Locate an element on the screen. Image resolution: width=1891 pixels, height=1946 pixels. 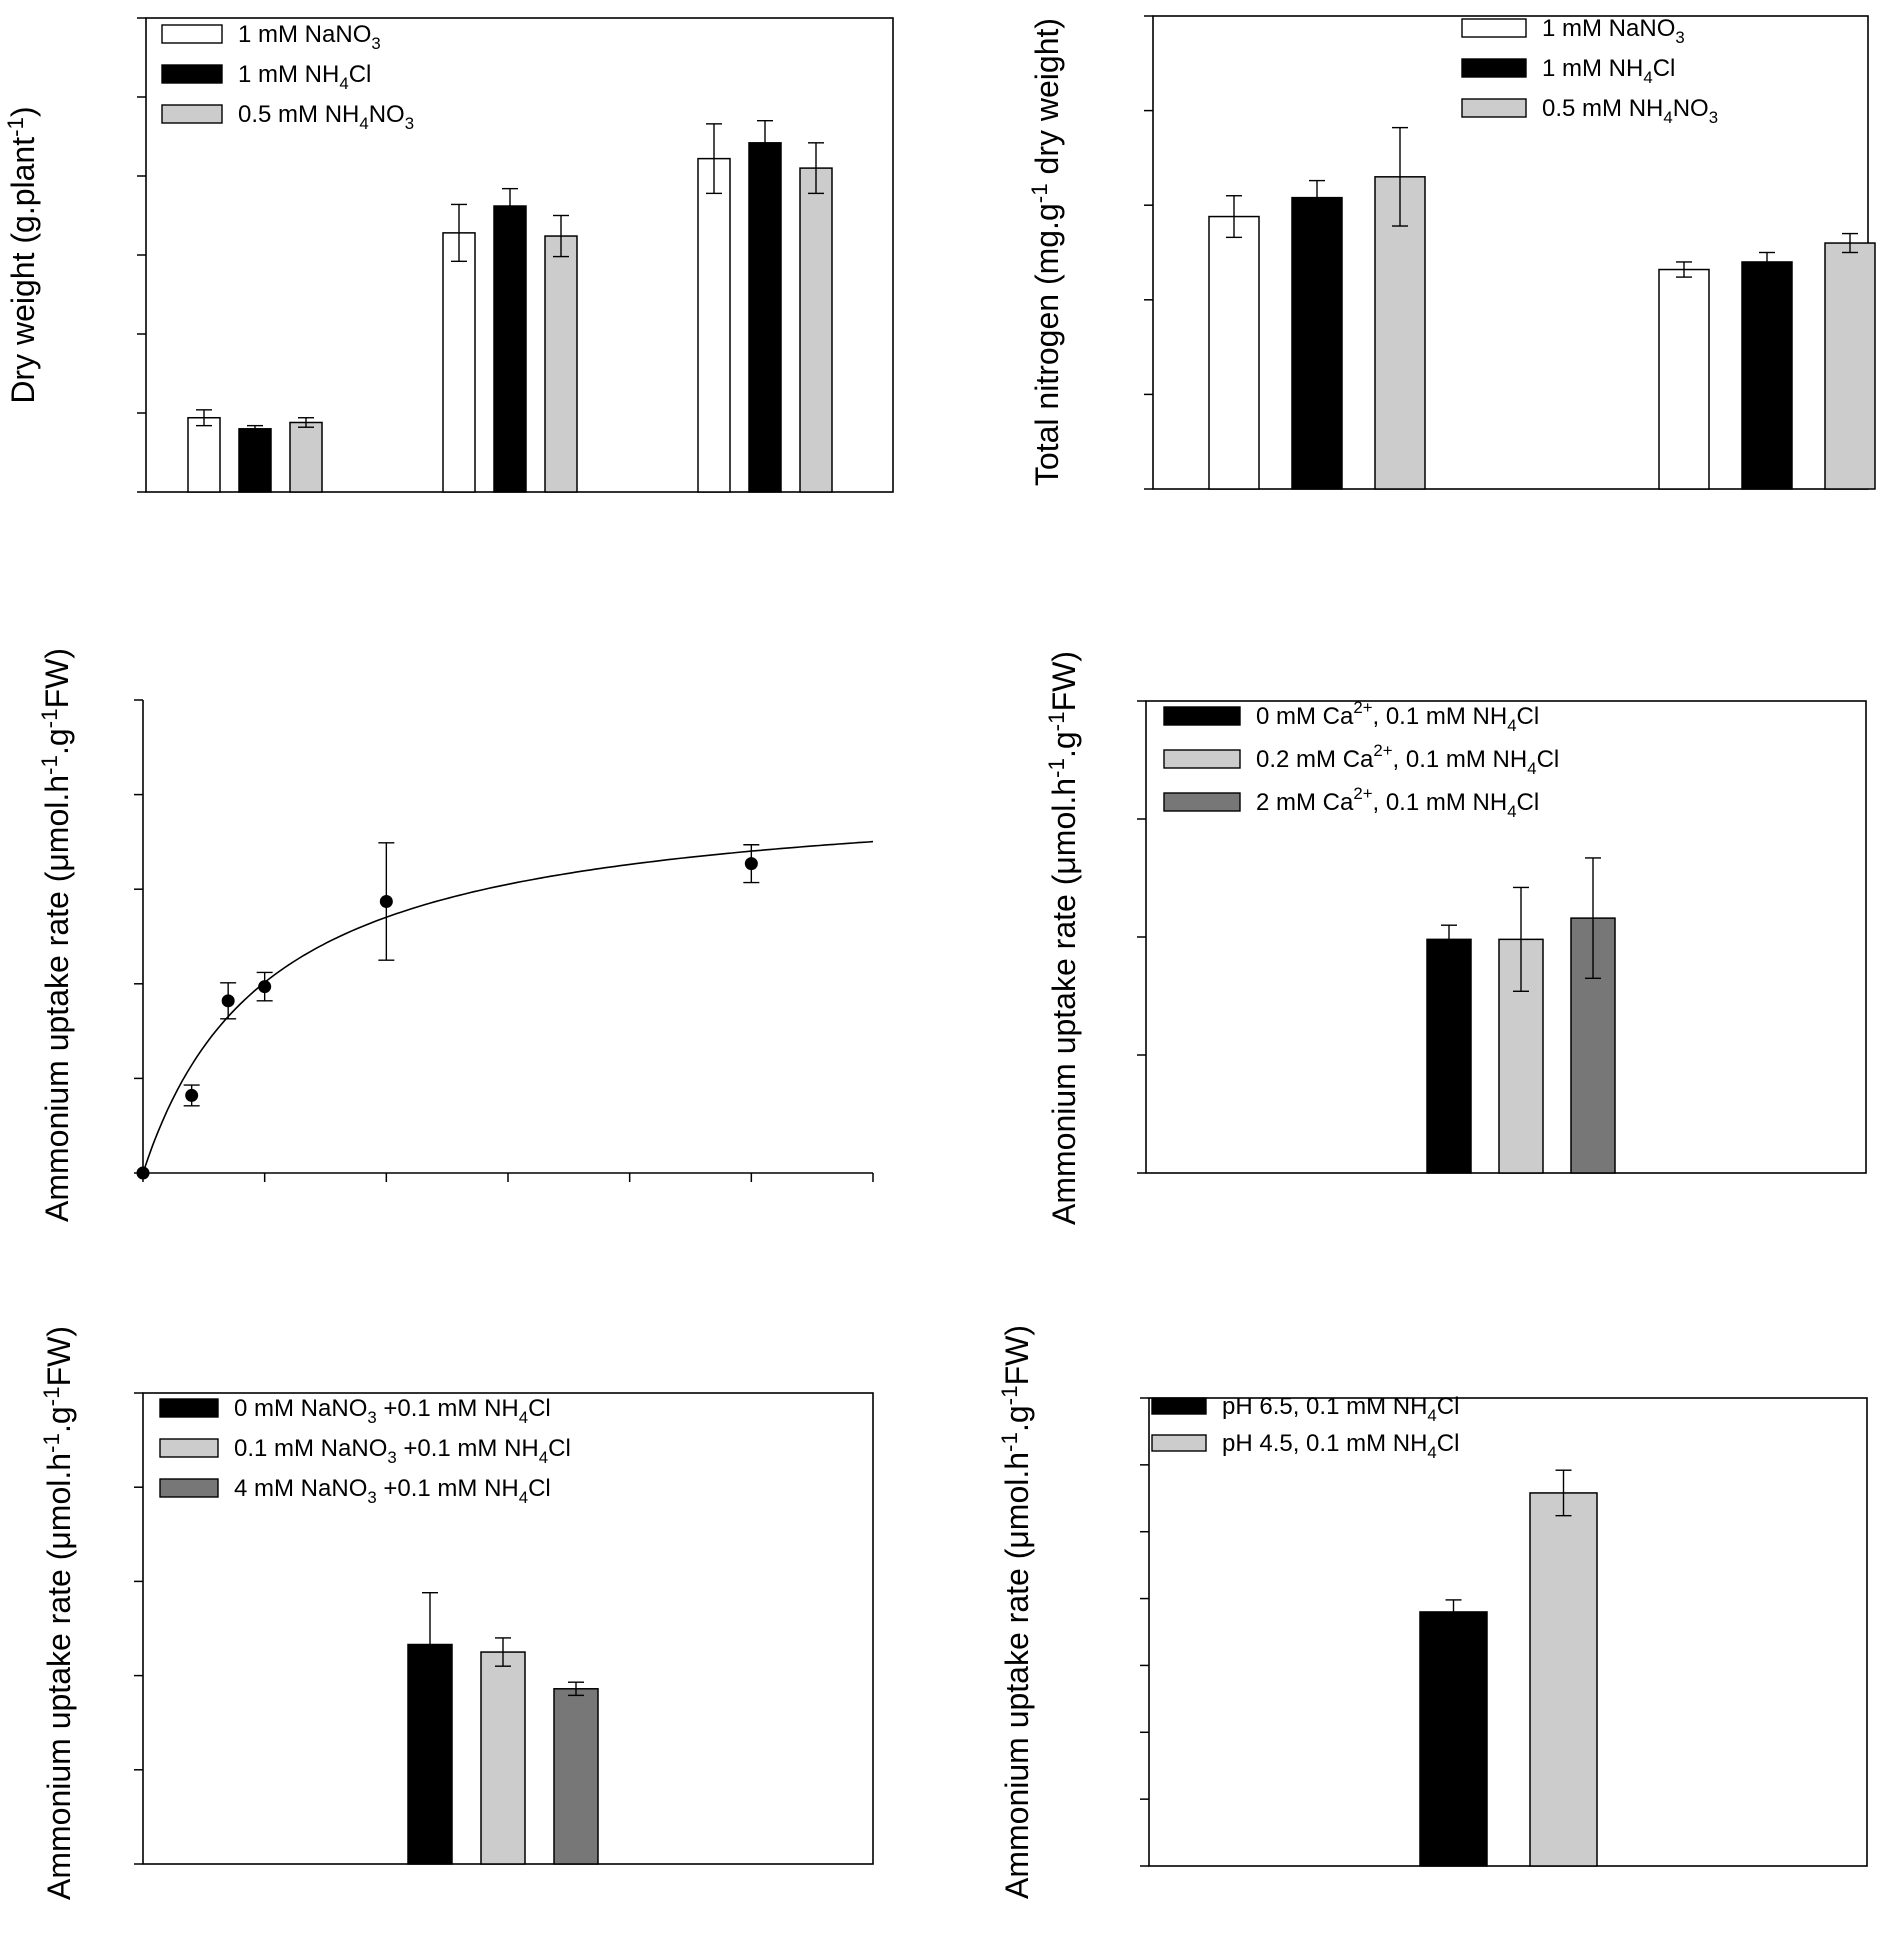
panel-e-y-axis-title: Ammonium uptake rate (μmol.h-1.g-1FW) is located at coordinates (58, 1613).